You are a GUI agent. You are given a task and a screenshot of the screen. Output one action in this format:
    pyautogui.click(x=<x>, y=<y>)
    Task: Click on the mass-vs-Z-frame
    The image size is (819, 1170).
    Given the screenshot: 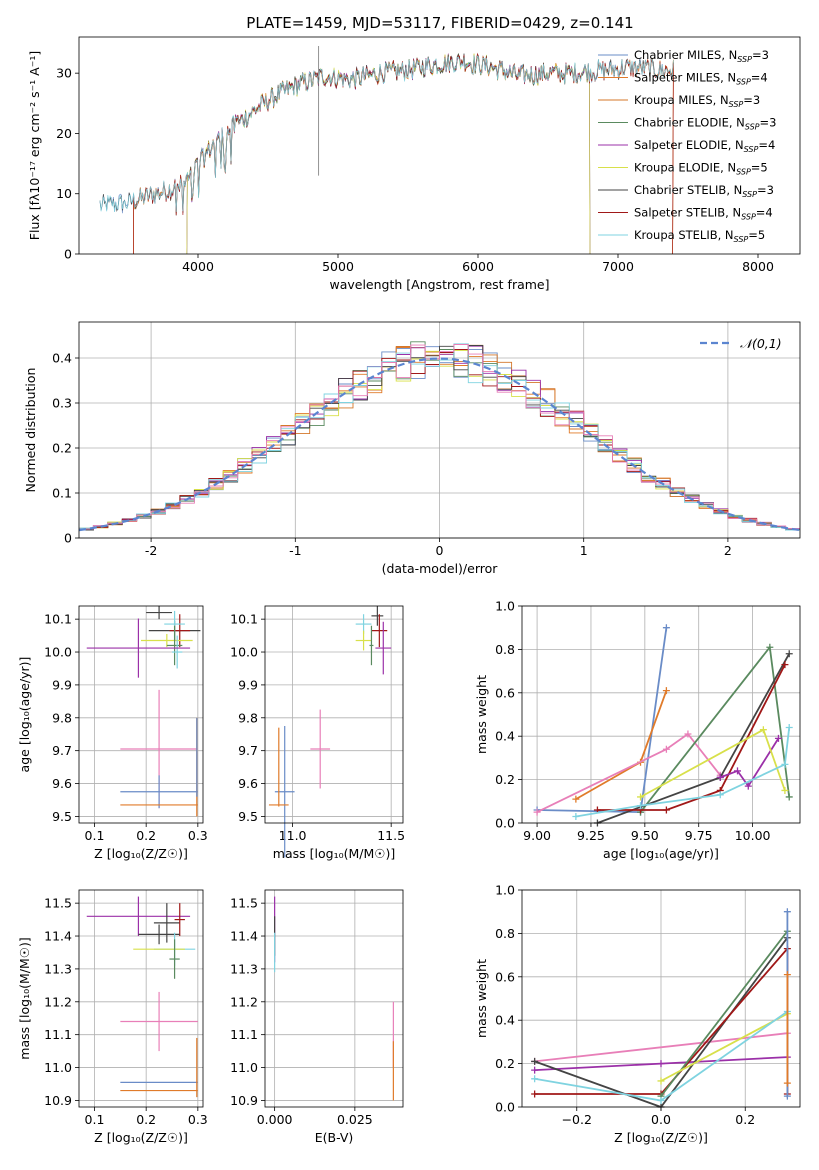 What is the action you would take?
    pyautogui.click(x=141, y=998)
    